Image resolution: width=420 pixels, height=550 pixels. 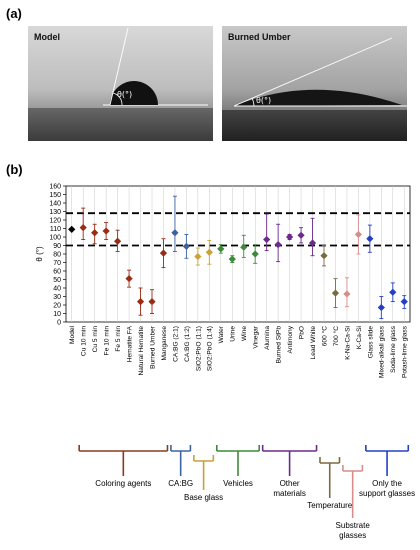 I want to click on group-label: Coloring agents, so click(x=123, y=483).